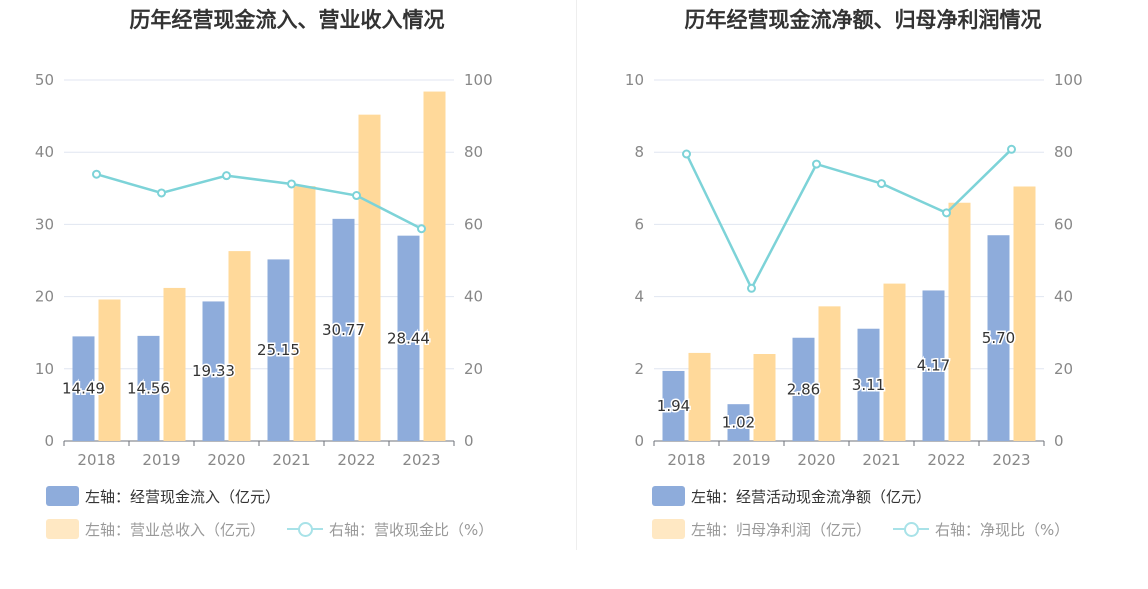 The image size is (1148, 589). What do you see at coordinates (421, 460) in the screenshot?
I see `left-category-label: 2023` at bounding box center [421, 460].